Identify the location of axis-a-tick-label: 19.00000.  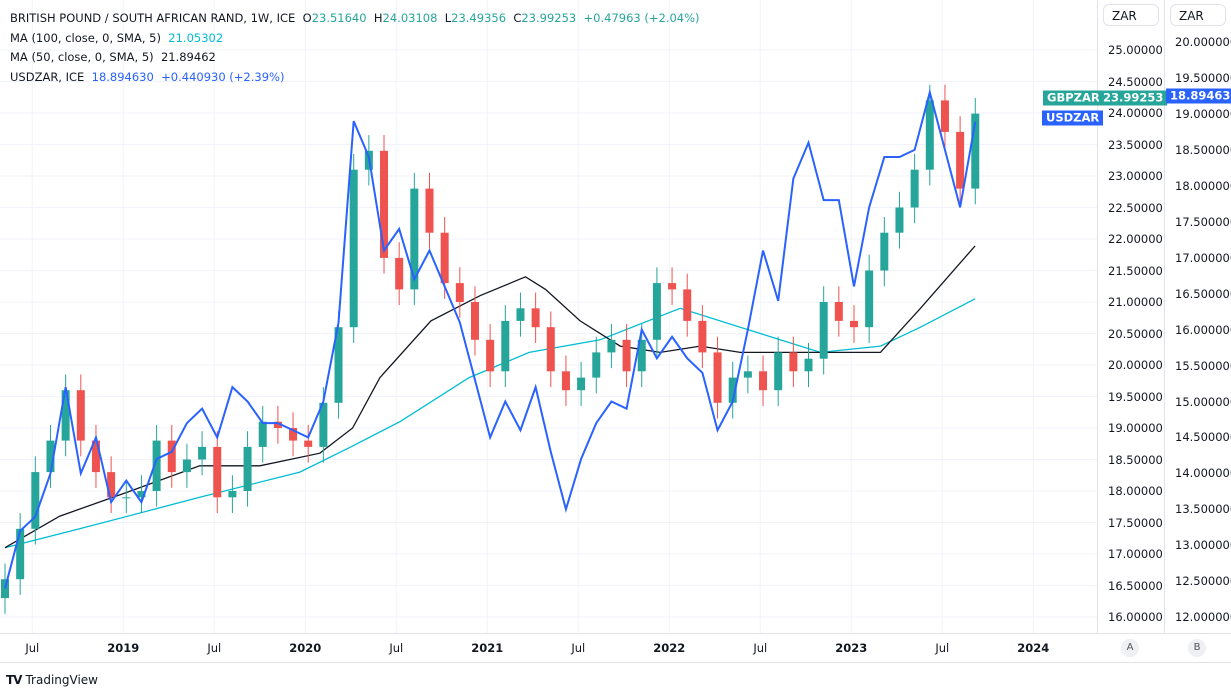
(1135, 428).